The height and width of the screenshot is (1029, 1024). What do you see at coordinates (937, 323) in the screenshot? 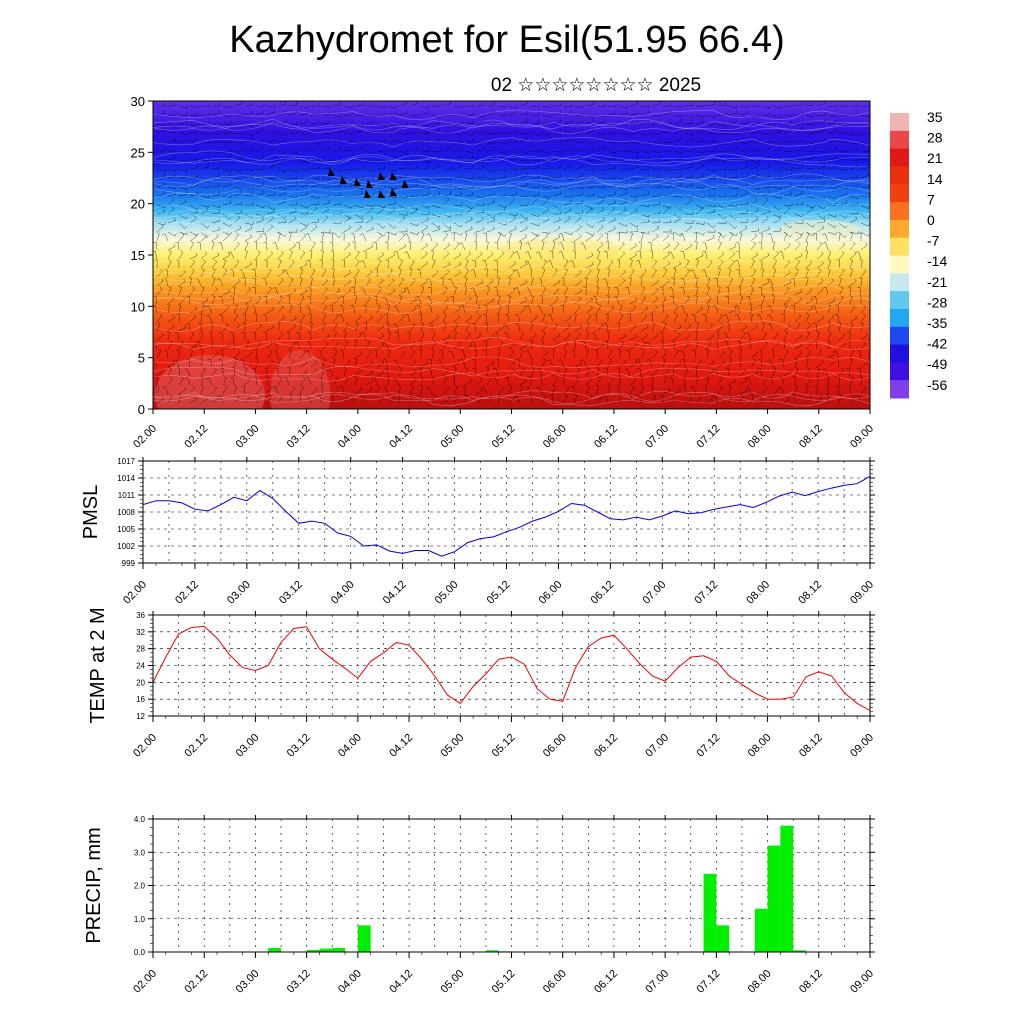
I see `colorbar-label: -35` at bounding box center [937, 323].